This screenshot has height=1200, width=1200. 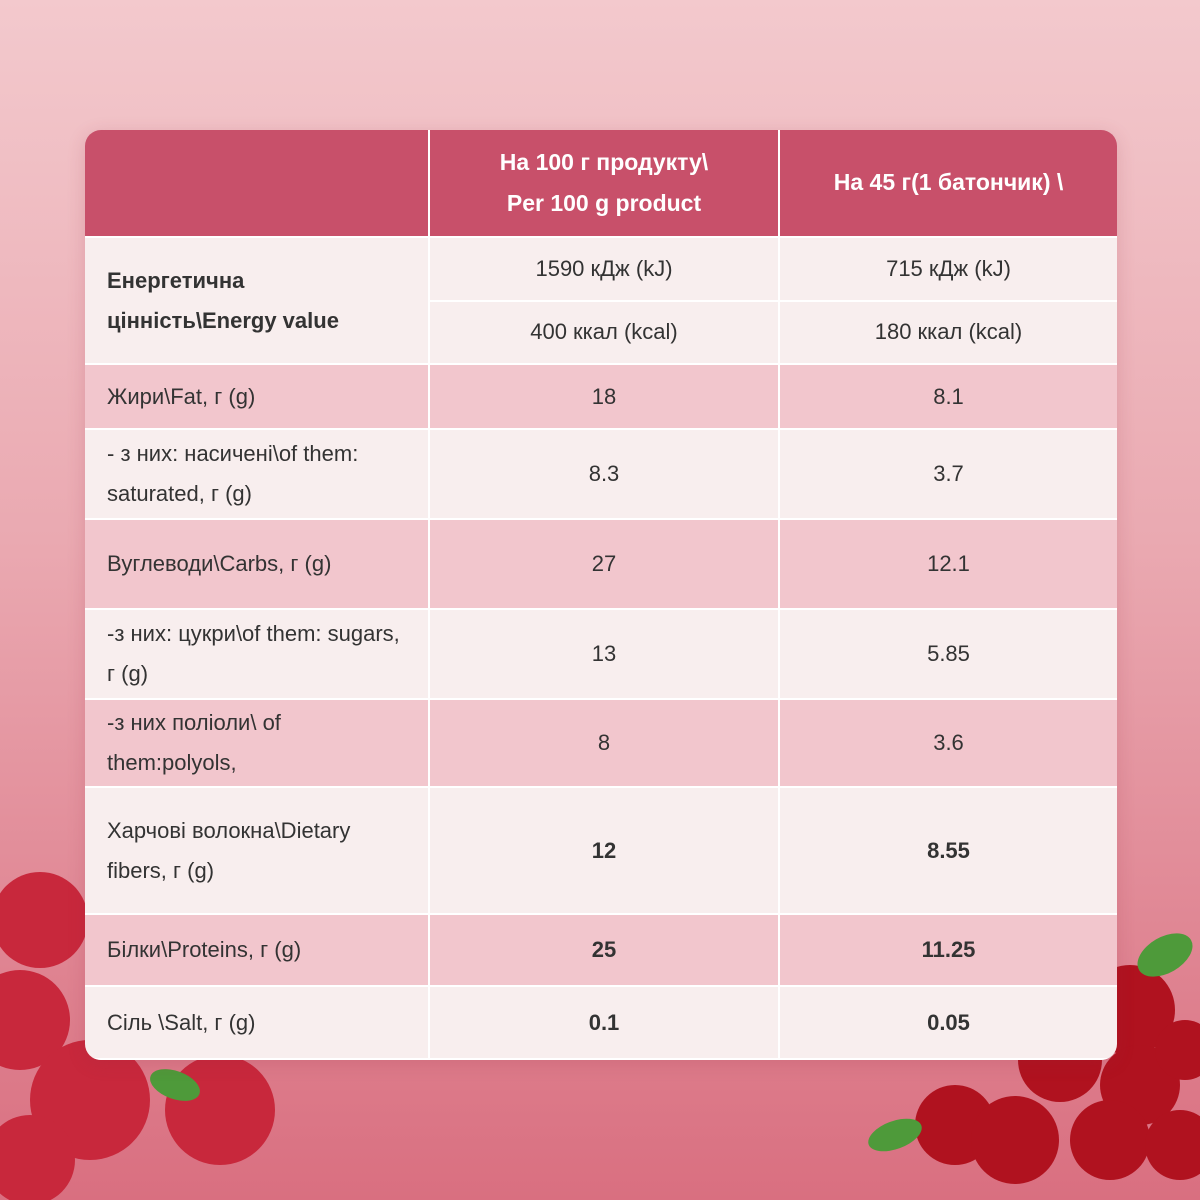 I want to click on value-cell: 715 кДж (kJ) 180 ккал (kcal), so click(x=948, y=301).